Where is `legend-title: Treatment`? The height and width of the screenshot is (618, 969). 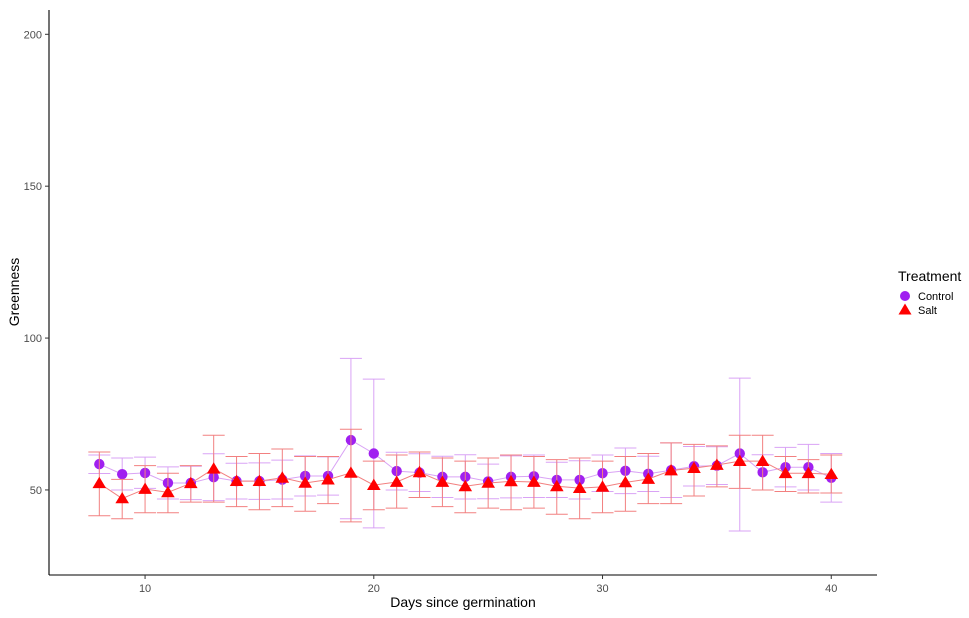 legend-title: Treatment is located at coordinates (929, 276).